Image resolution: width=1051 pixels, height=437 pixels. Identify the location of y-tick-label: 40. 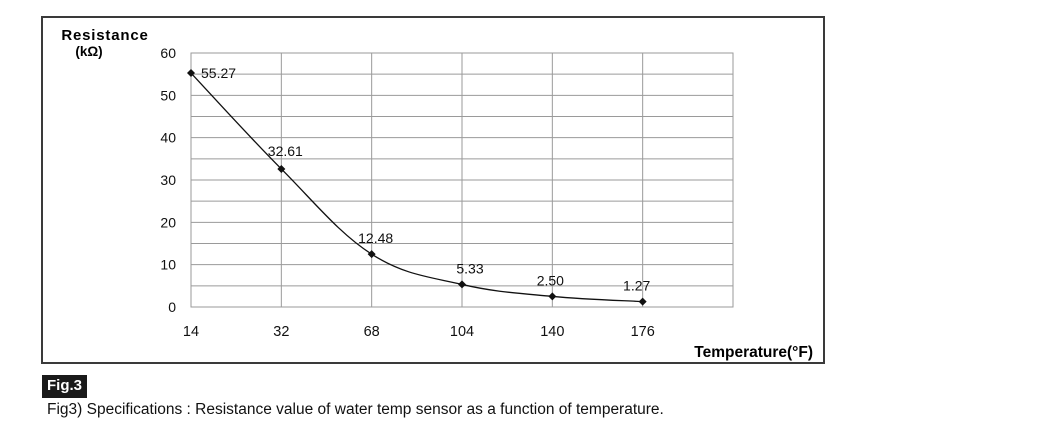
(168, 138).